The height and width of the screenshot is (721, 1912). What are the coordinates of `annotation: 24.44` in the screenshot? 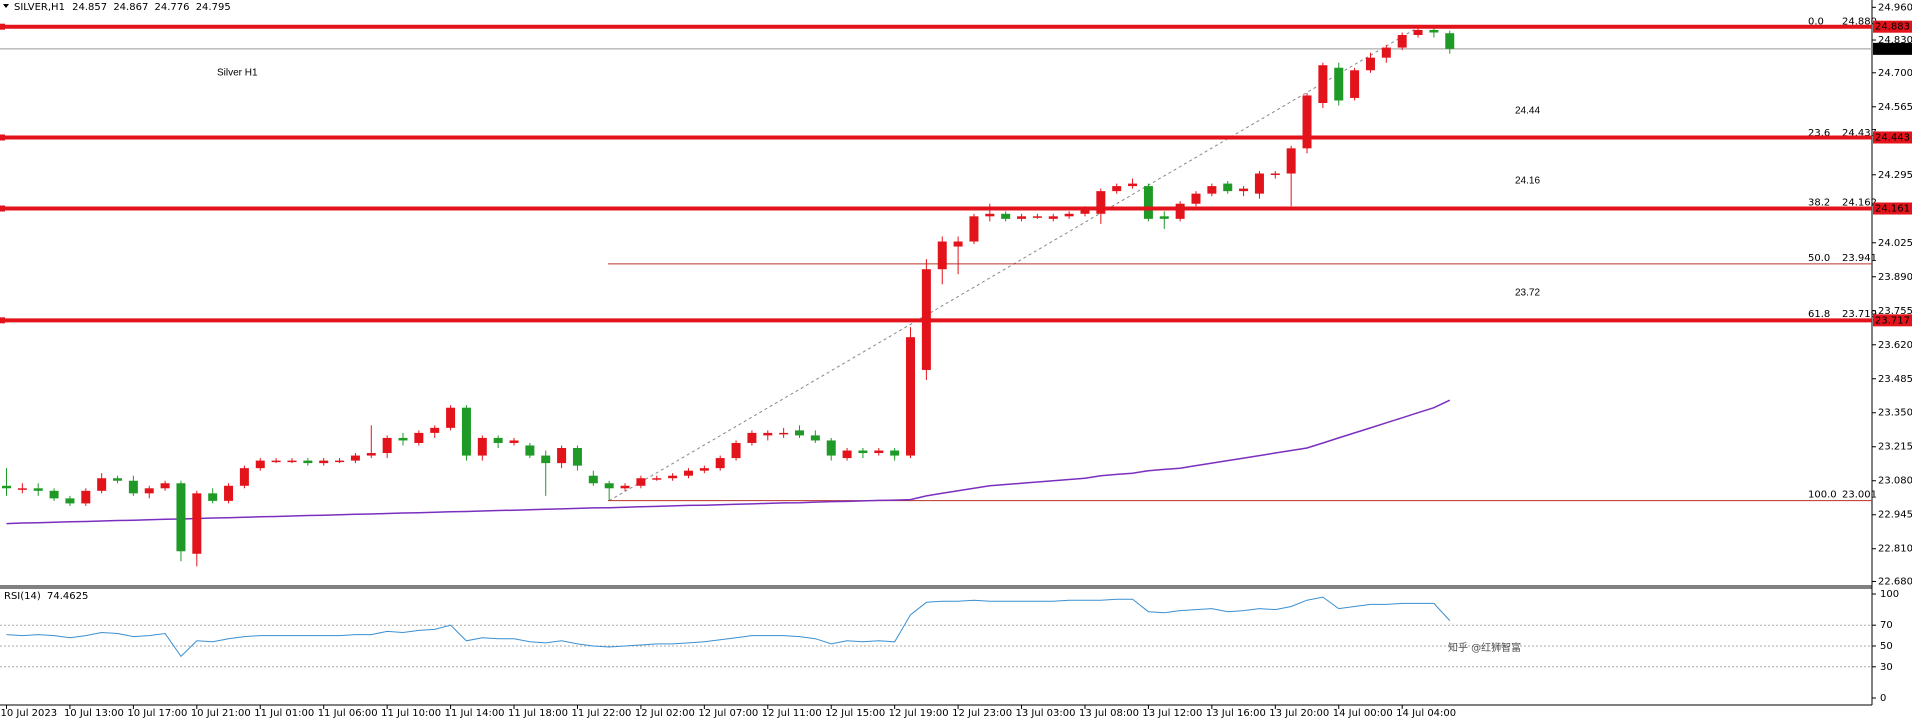 It's located at (1527, 111).